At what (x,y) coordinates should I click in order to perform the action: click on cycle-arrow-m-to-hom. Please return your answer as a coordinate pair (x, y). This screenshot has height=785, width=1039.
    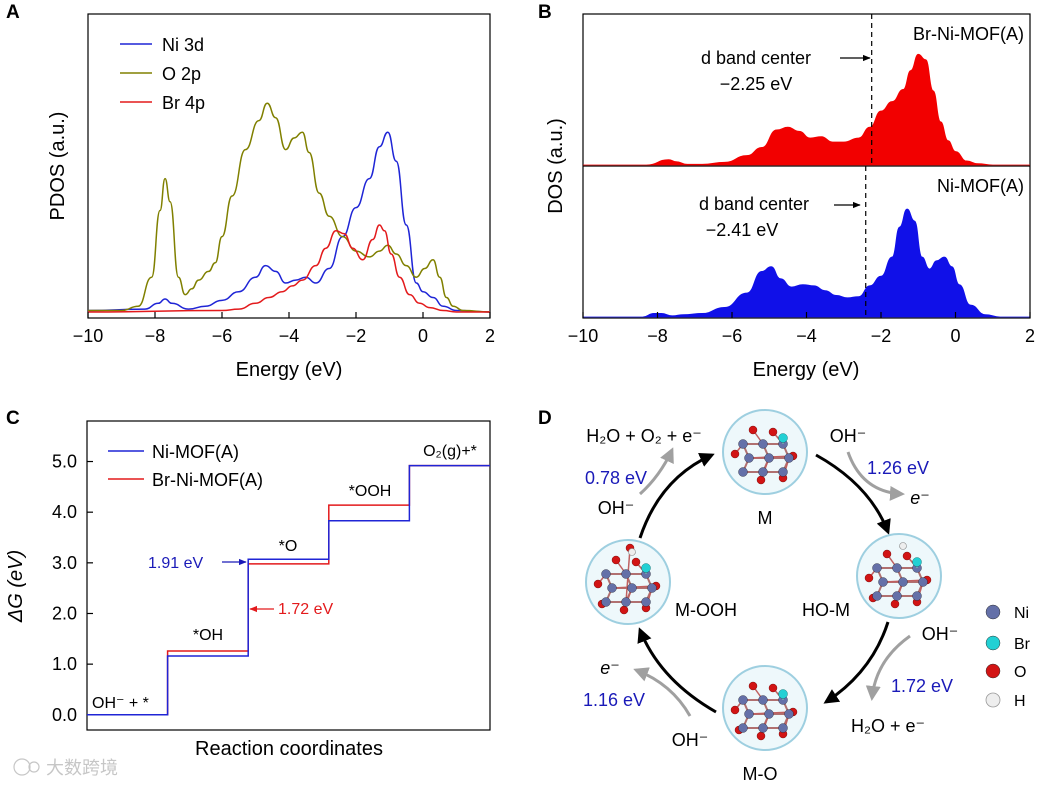
    Looking at the image, I should click on (853, 494).